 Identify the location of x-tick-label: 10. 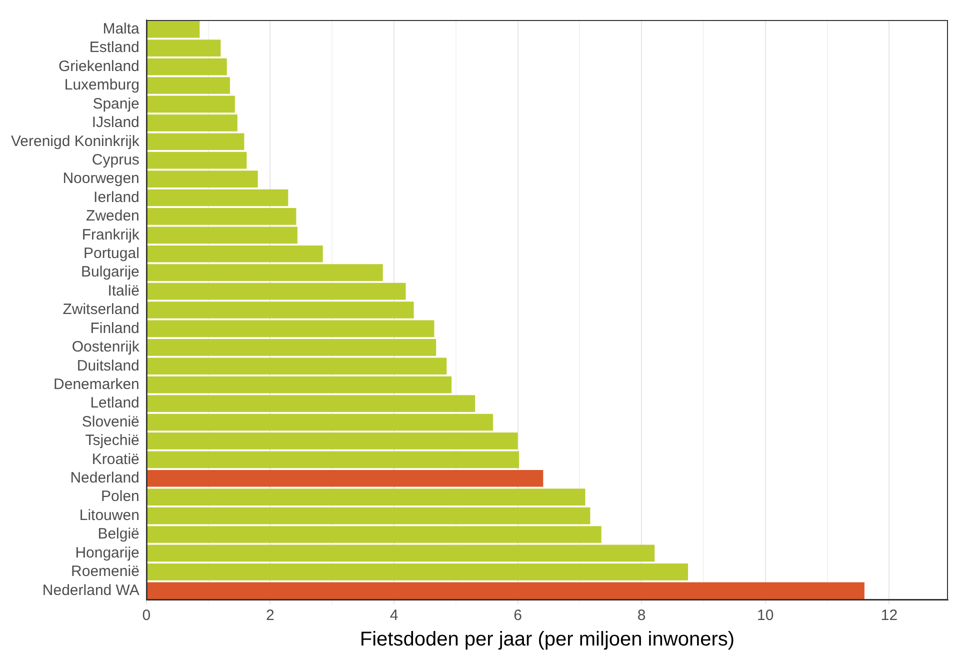
(765, 615).